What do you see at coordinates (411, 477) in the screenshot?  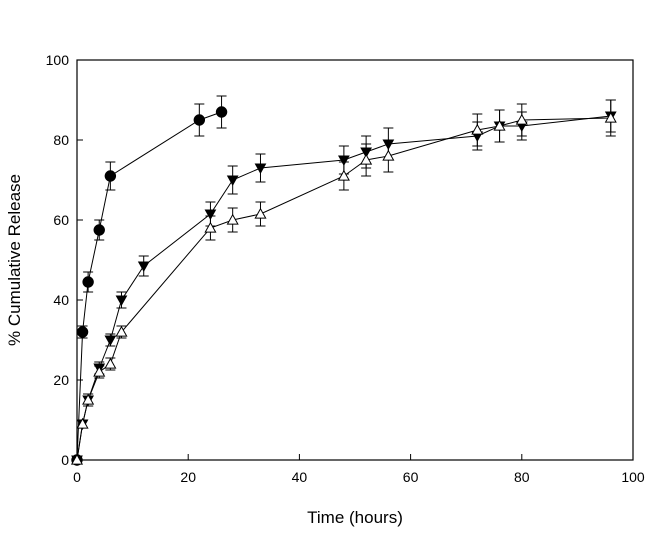 I see `x-tick-label-3: 60` at bounding box center [411, 477].